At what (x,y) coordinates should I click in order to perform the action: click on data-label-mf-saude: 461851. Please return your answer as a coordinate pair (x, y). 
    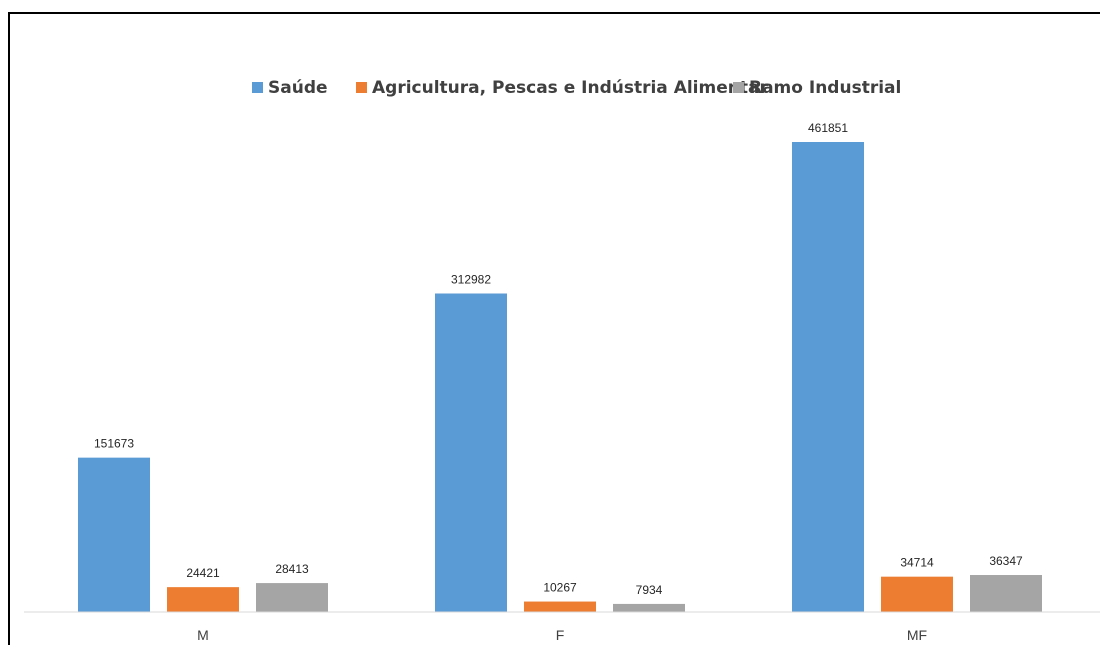
    Looking at the image, I should click on (828, 128).